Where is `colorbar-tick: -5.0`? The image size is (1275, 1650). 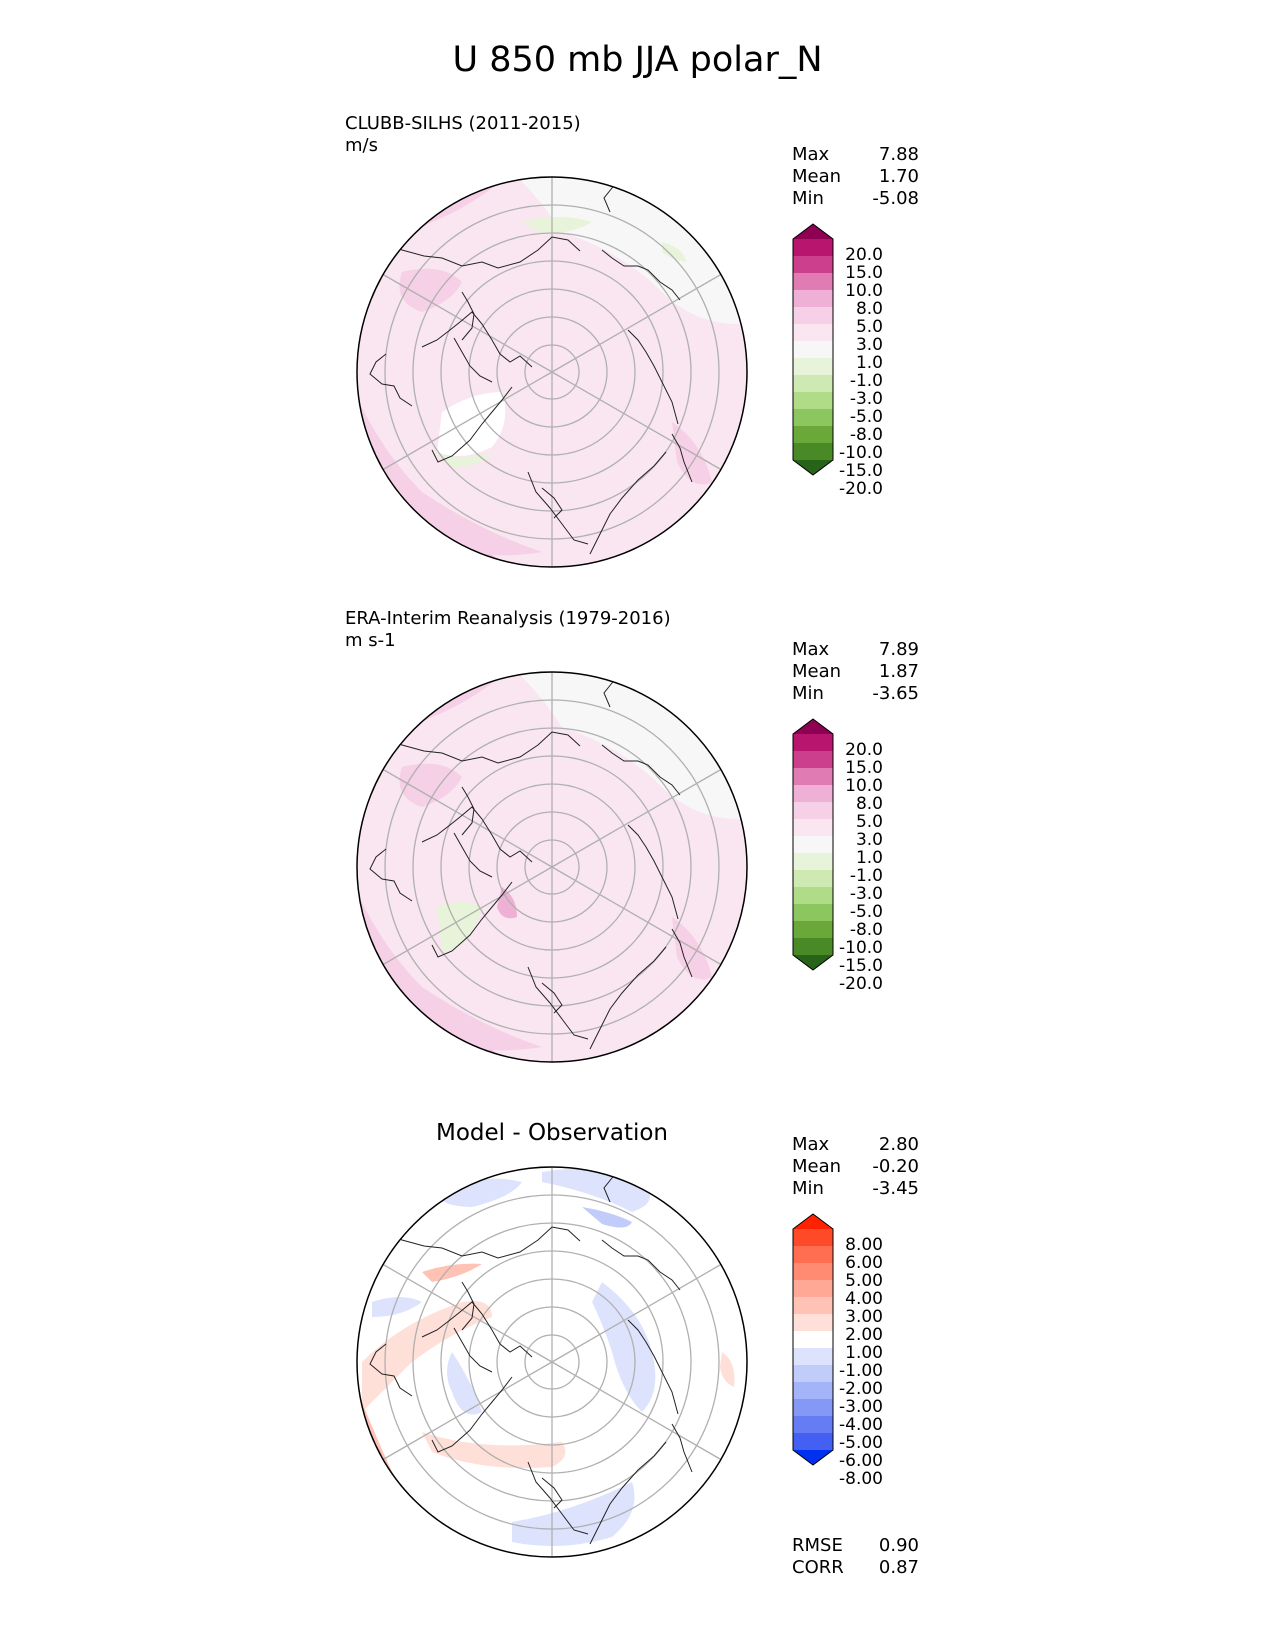 colorbar-tick: -5.0 is located at coordinates (866, 417).